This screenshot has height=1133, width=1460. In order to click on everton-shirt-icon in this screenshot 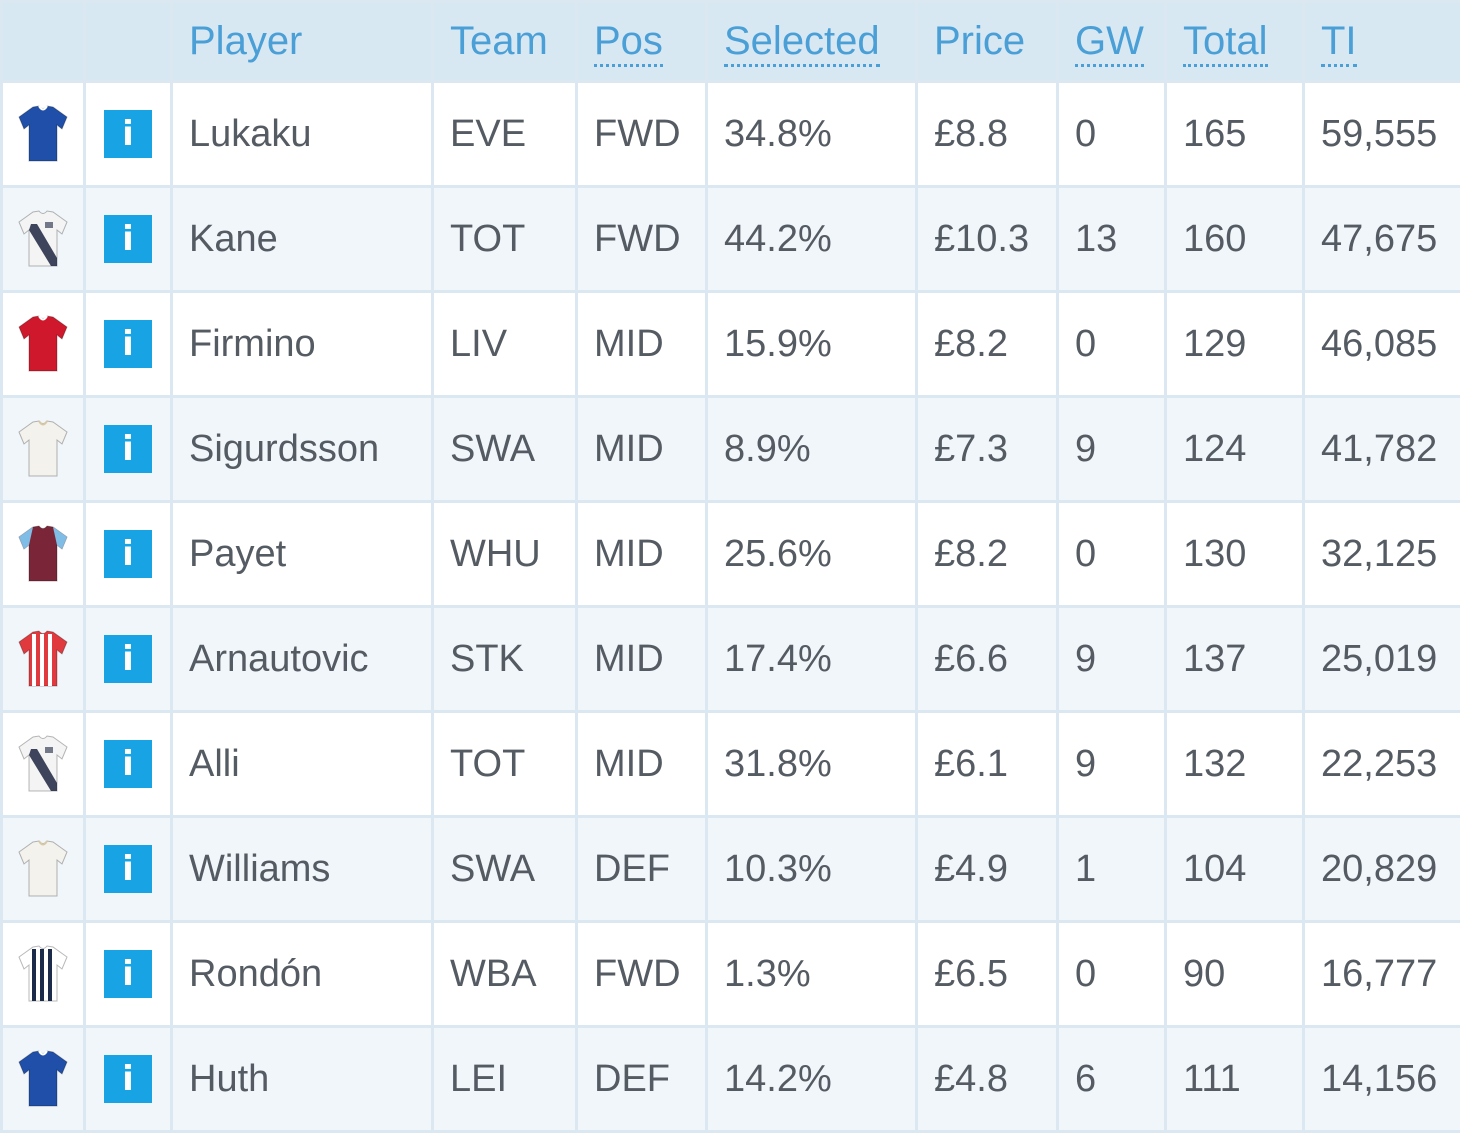, I will do `click(43, 134)`.